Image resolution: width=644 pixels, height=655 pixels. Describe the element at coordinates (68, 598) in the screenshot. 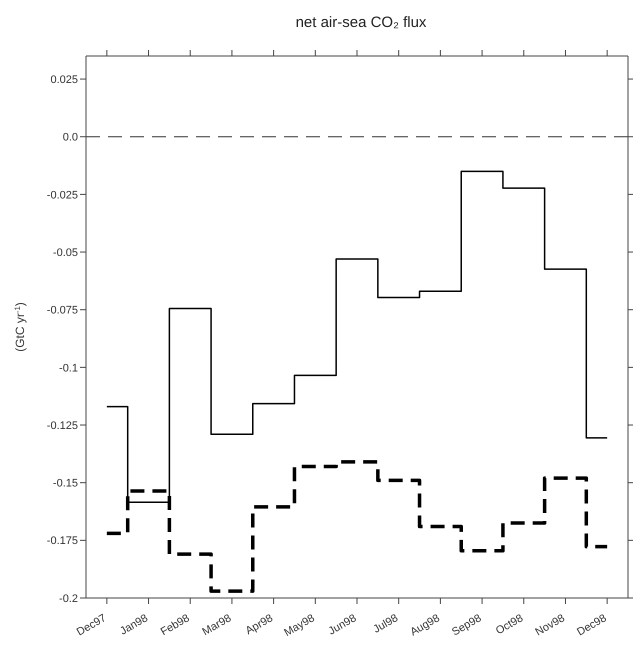

I see `y-tick-label: -0.2` at that location.